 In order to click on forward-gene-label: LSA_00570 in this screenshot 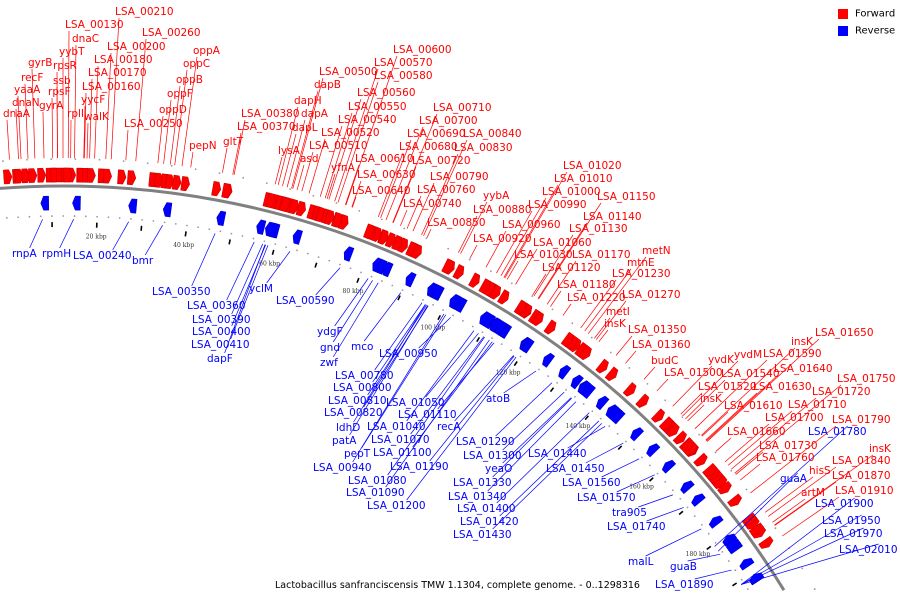, I will do `click(403, 63)`.